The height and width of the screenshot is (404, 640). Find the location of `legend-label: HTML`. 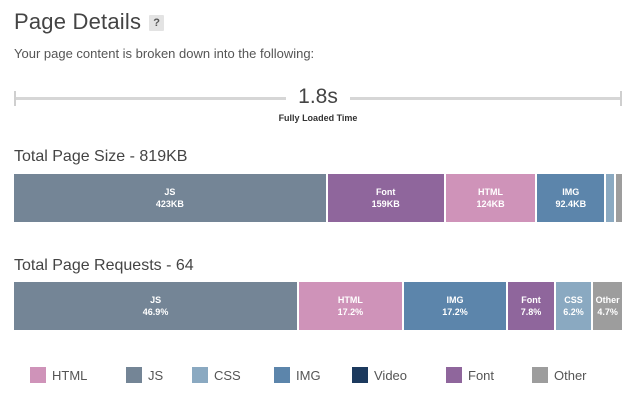

legend-label: HTML is located at coordinates (70, 375).